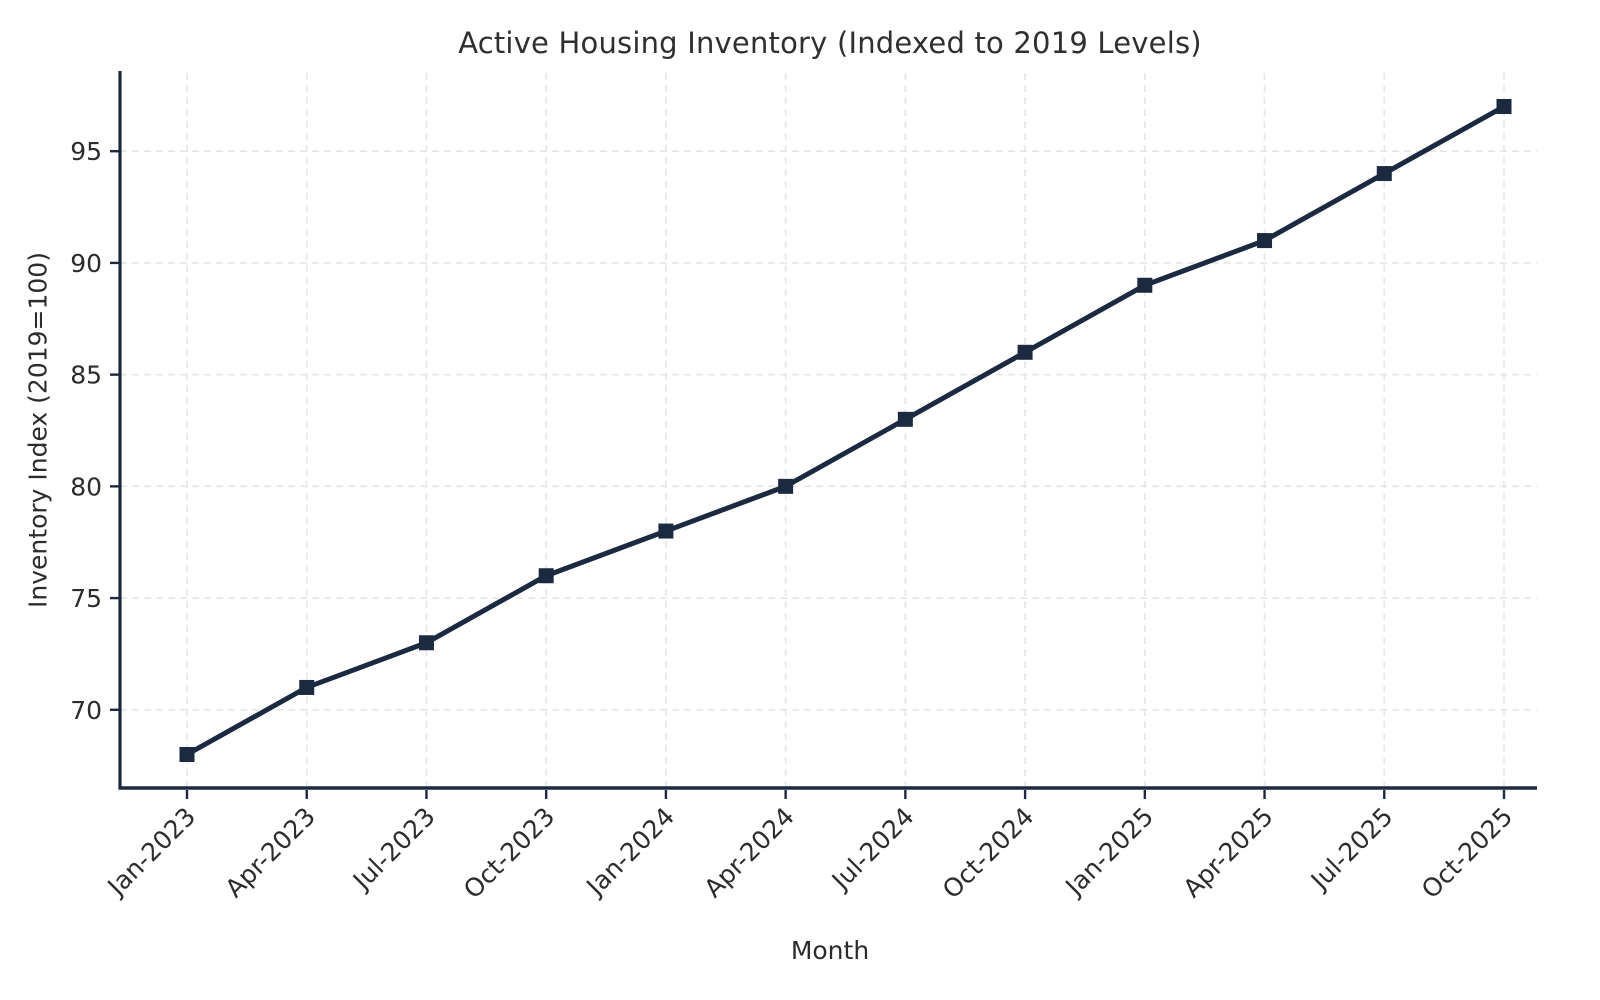  What do you see at coordinates (270, 852) in the screenshot?
I see `x-tick-label: Apr-2023` at bounding box center [270, 852].